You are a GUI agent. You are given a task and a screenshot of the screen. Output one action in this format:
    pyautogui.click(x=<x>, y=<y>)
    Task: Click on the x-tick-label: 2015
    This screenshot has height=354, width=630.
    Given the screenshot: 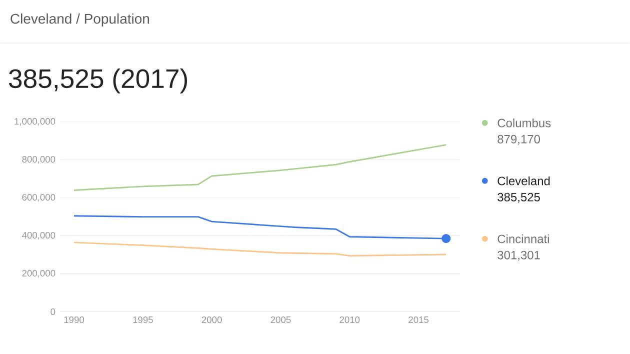 What is the action you would take?
    pyautogui.click(x=418, y=320)
    